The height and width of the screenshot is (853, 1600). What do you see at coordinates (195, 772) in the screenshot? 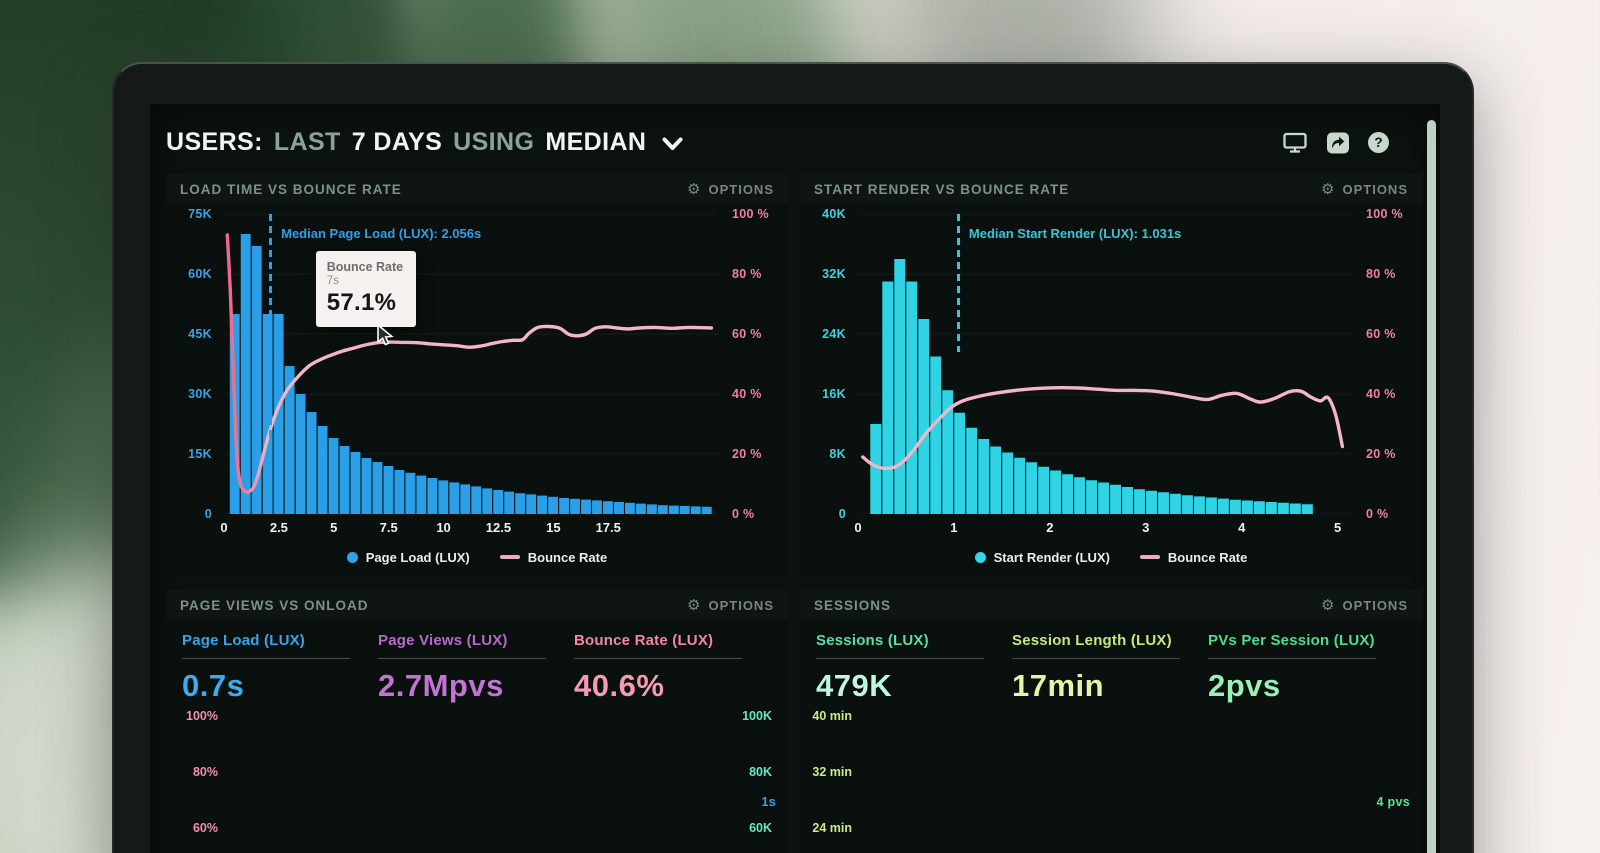
I see `y-axis-right: 500K400K300K100%80%60%` at bounding box center [195, 772].